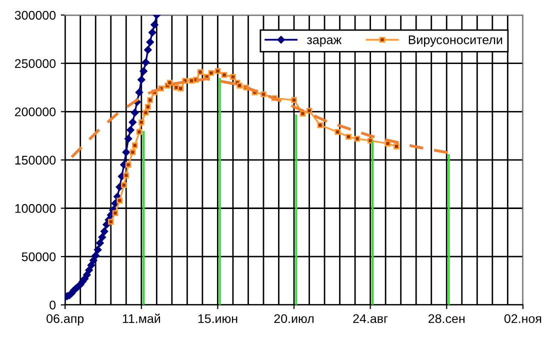 This screenshot has height=350, width=547. Describe the element at coordinates (35, 15) in the screenshot. I see `y-tick-label: 300000` at that location.